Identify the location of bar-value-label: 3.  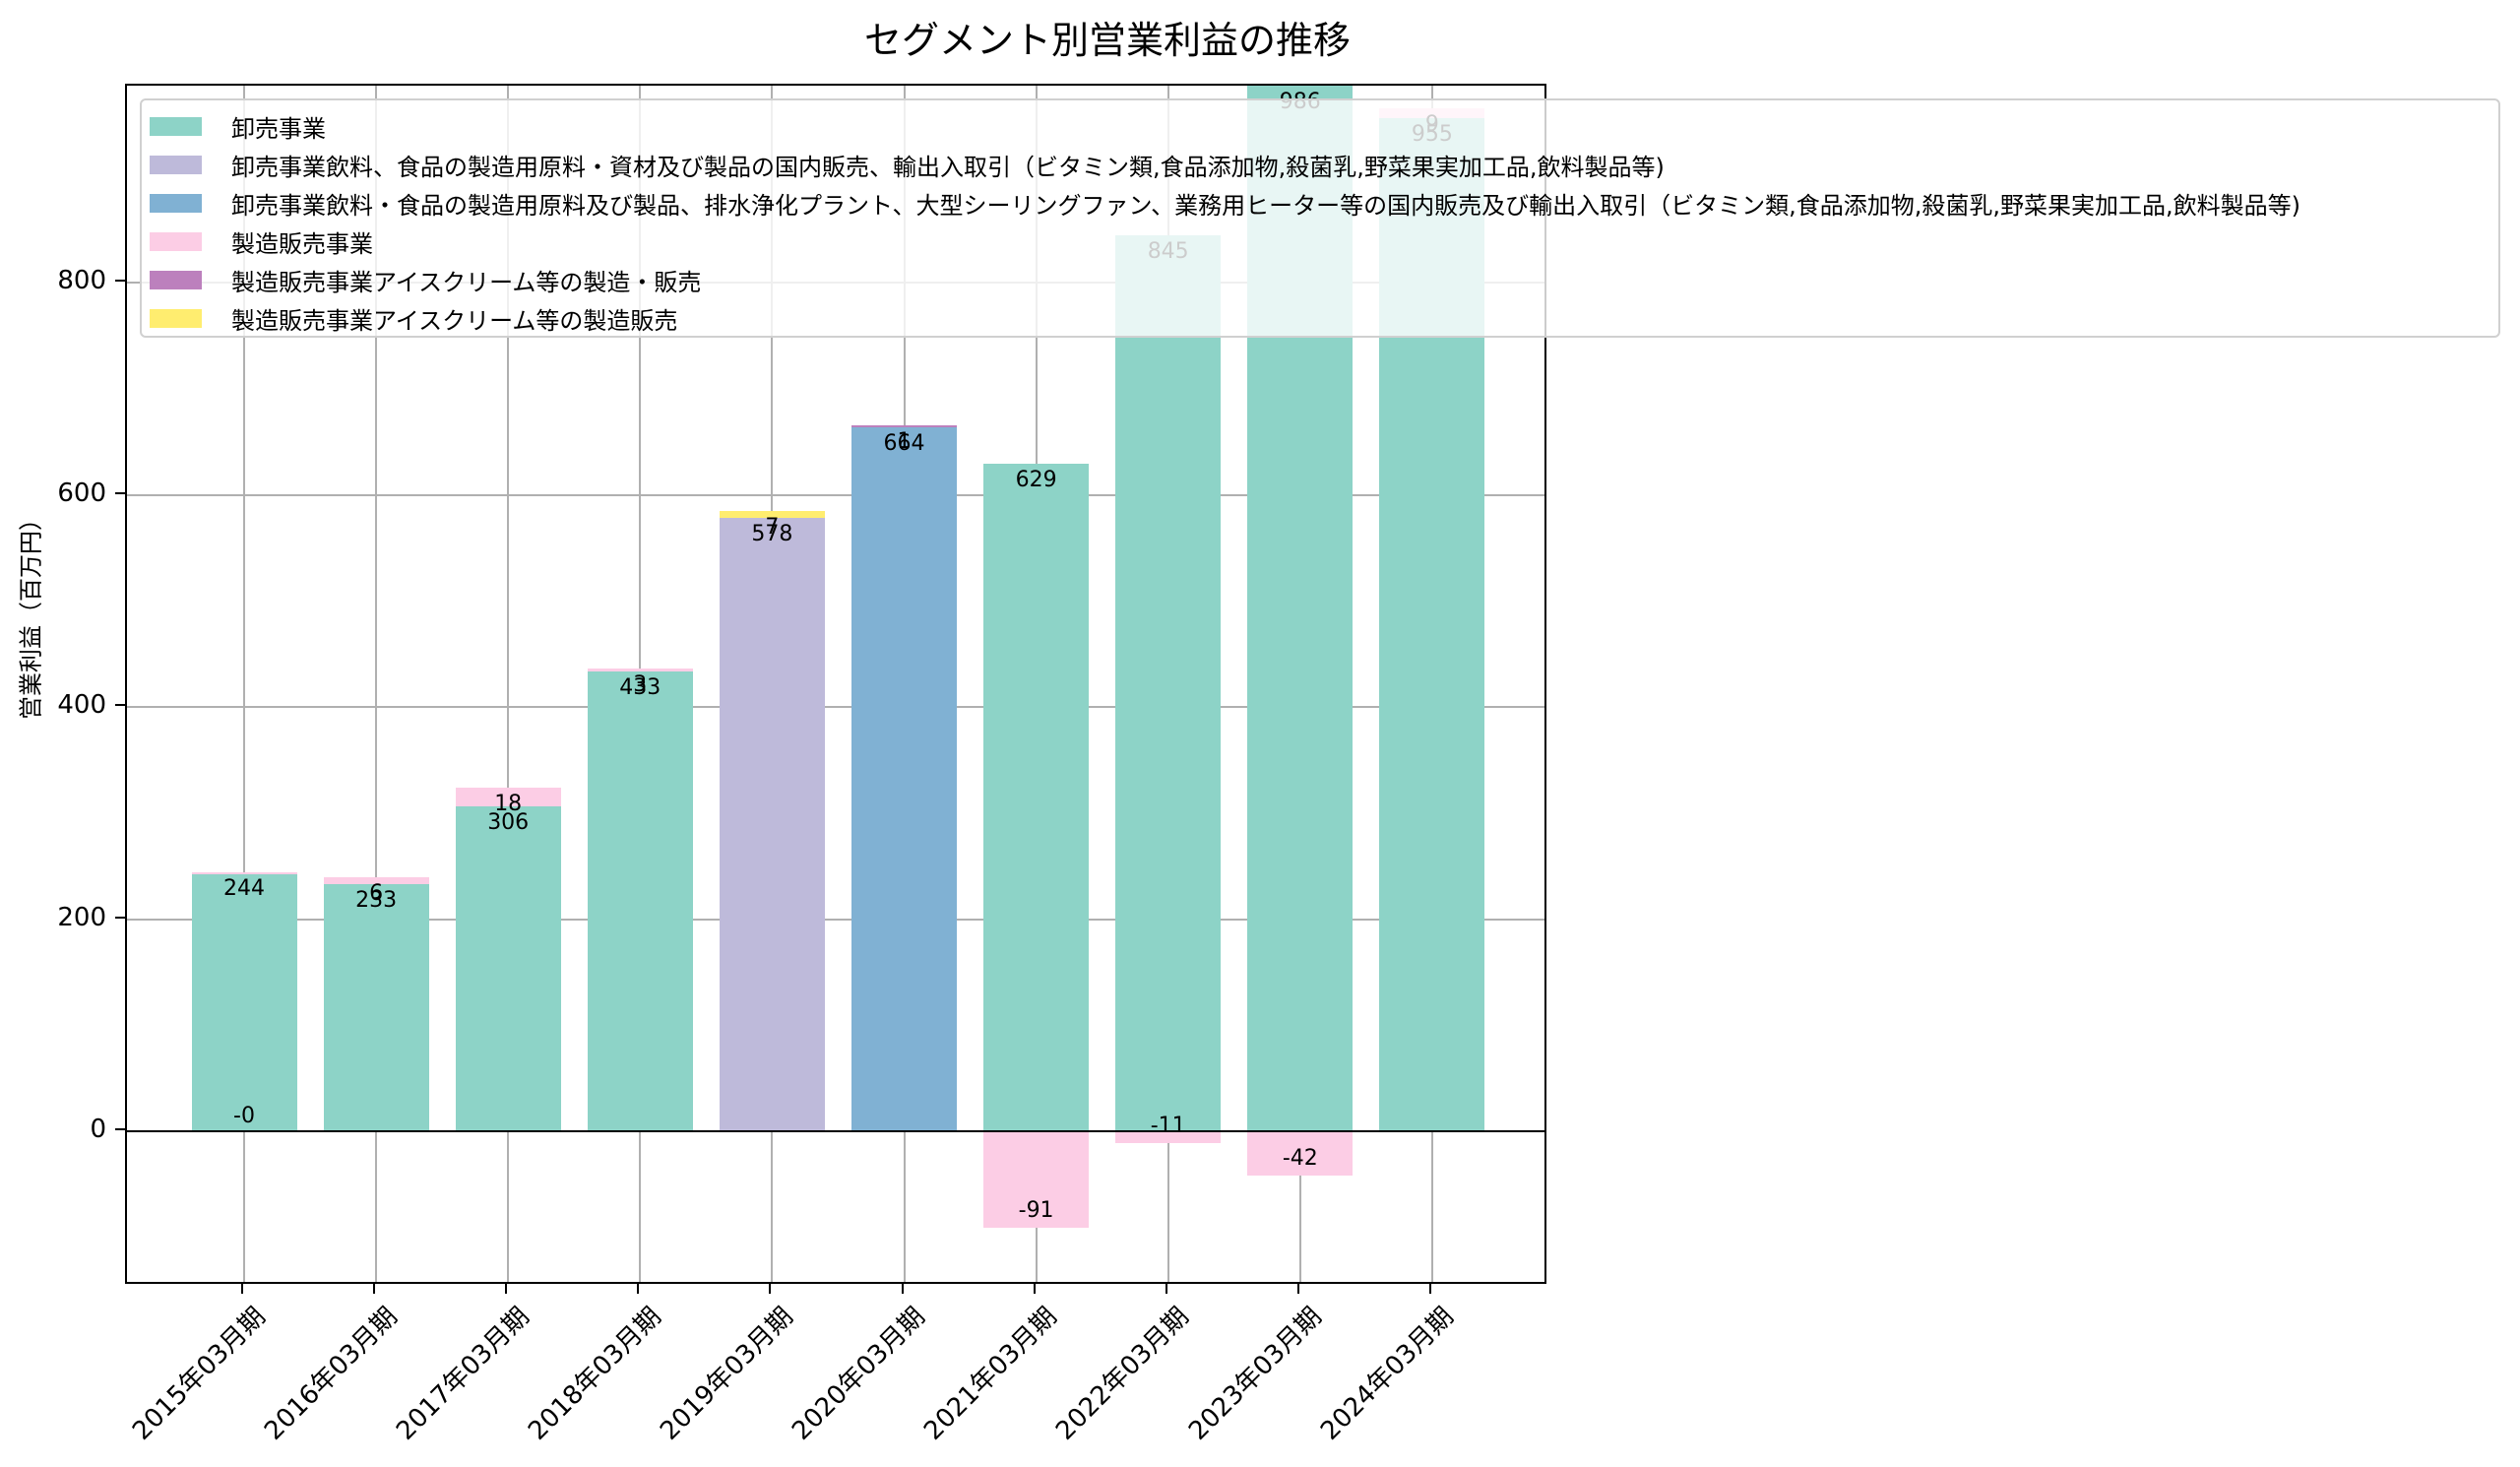
(640, 685).